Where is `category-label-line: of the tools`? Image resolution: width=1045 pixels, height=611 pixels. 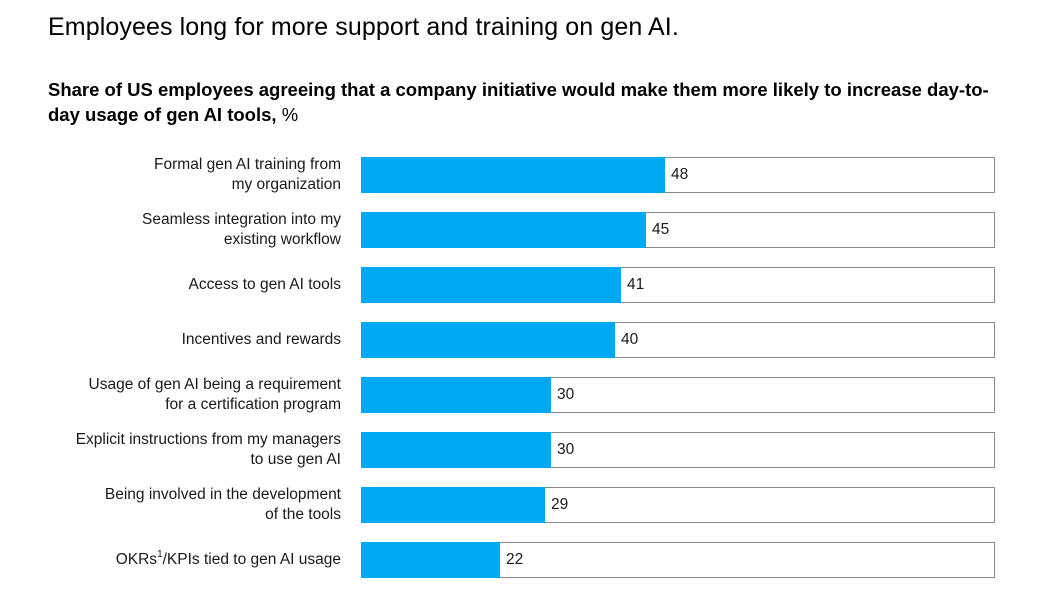 category-label-line: of the tools is located at coordinates (303, 514).